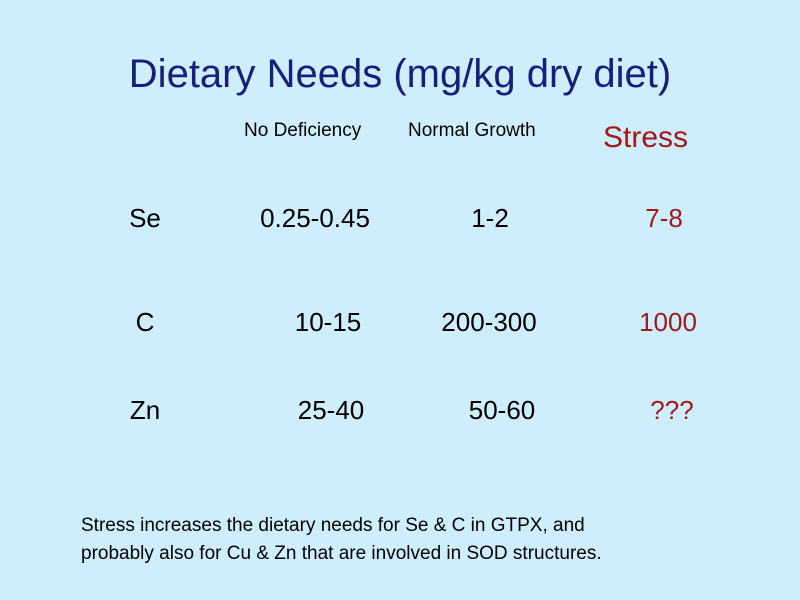  What do you see at coordinates (672, 410) in the screenshot?
I see `row-zn-stress: ???` at bounding box center [672, 410].